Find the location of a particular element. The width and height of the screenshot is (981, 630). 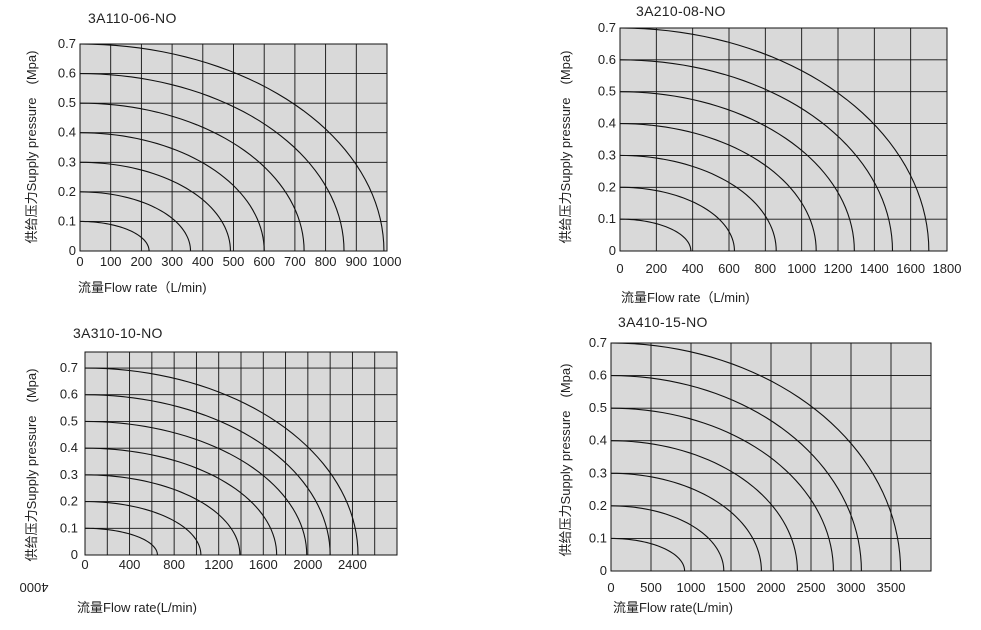

x-tick-label: 1200 is located at coordinates (838, 268).